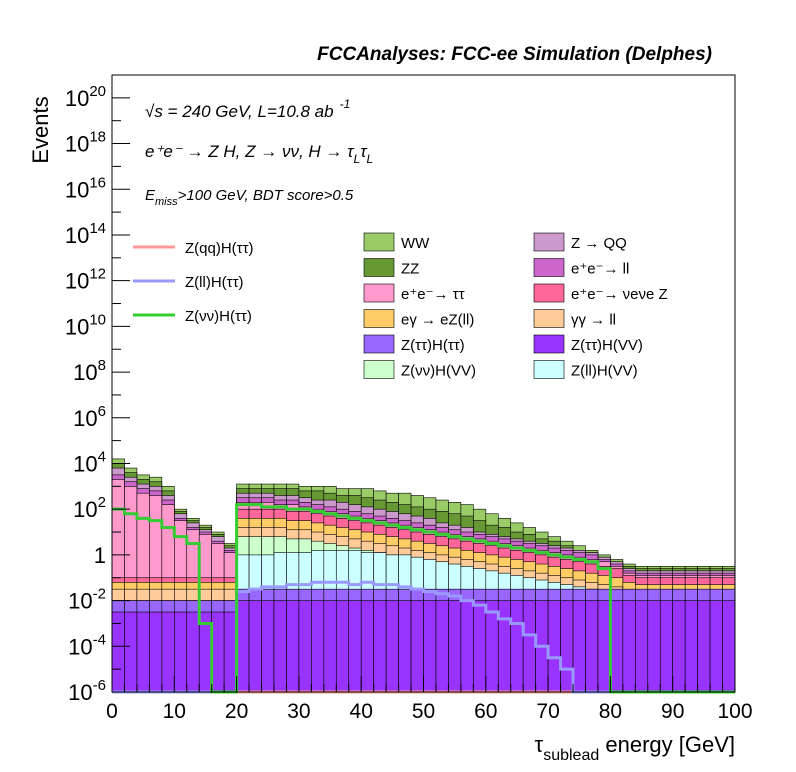 Image resolution: width=796 pixels, height=772 pixels. I want to click on y-tick-label-13: 10²⁰, so click(85, 97).